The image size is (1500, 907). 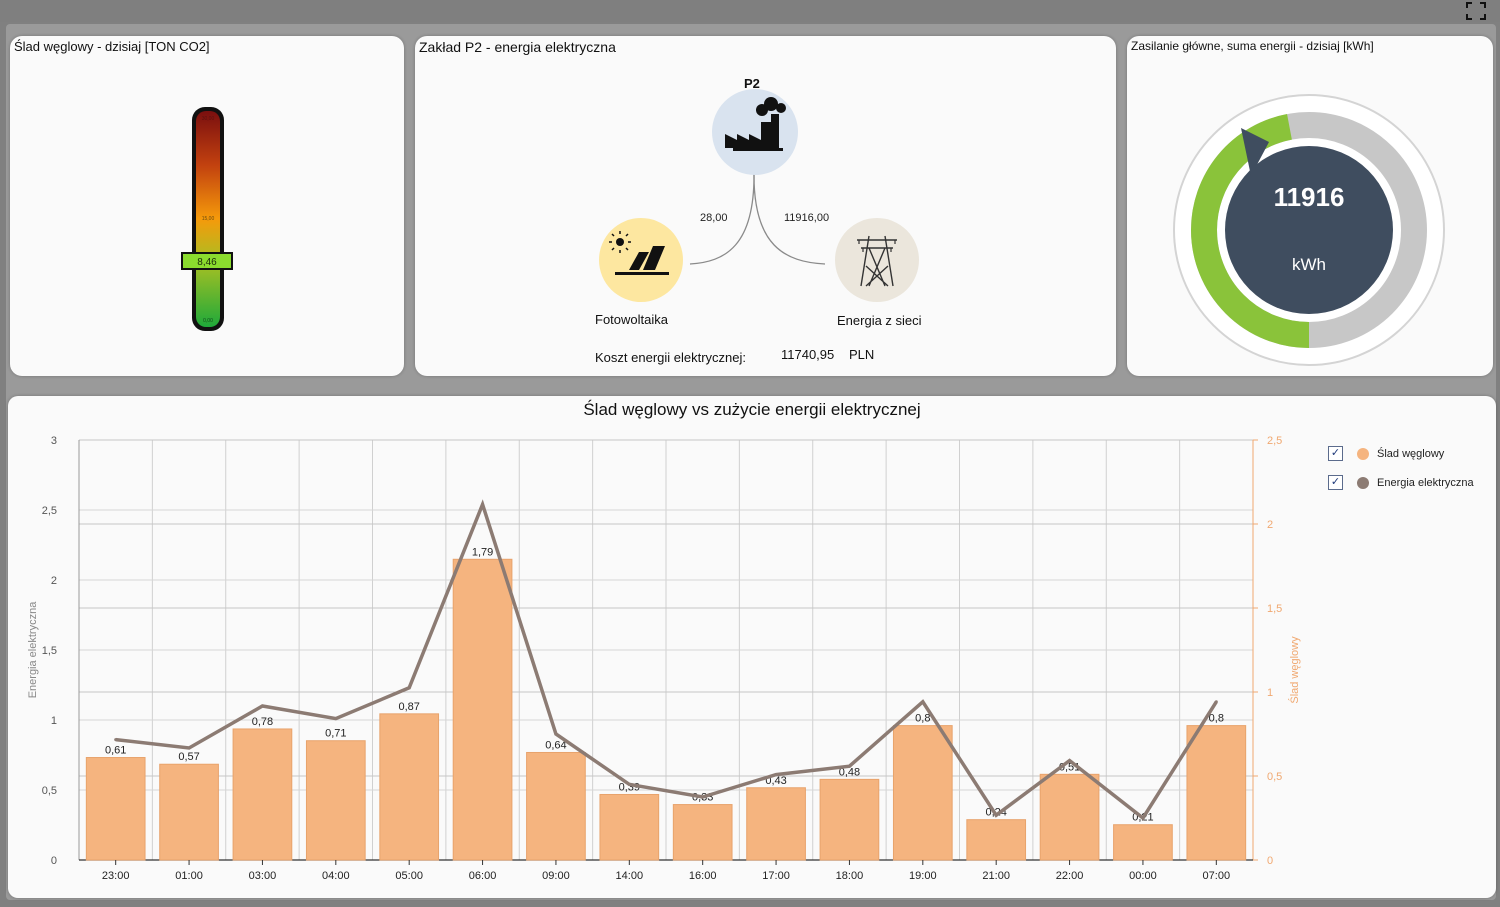 I want to click on grid-label: Energia z sieci, so click(x=879, y=320).